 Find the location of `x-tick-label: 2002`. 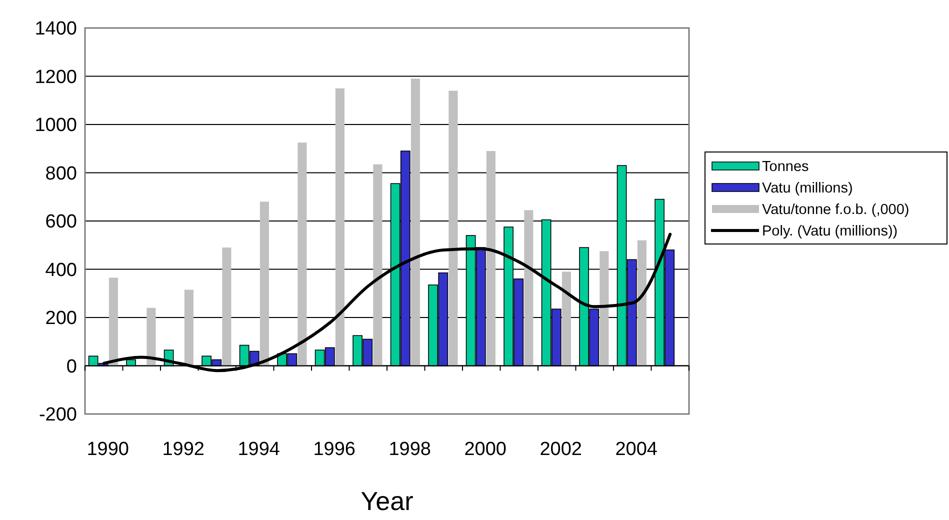

x-tick-label: 2002 is located at coordinates (561, 449).